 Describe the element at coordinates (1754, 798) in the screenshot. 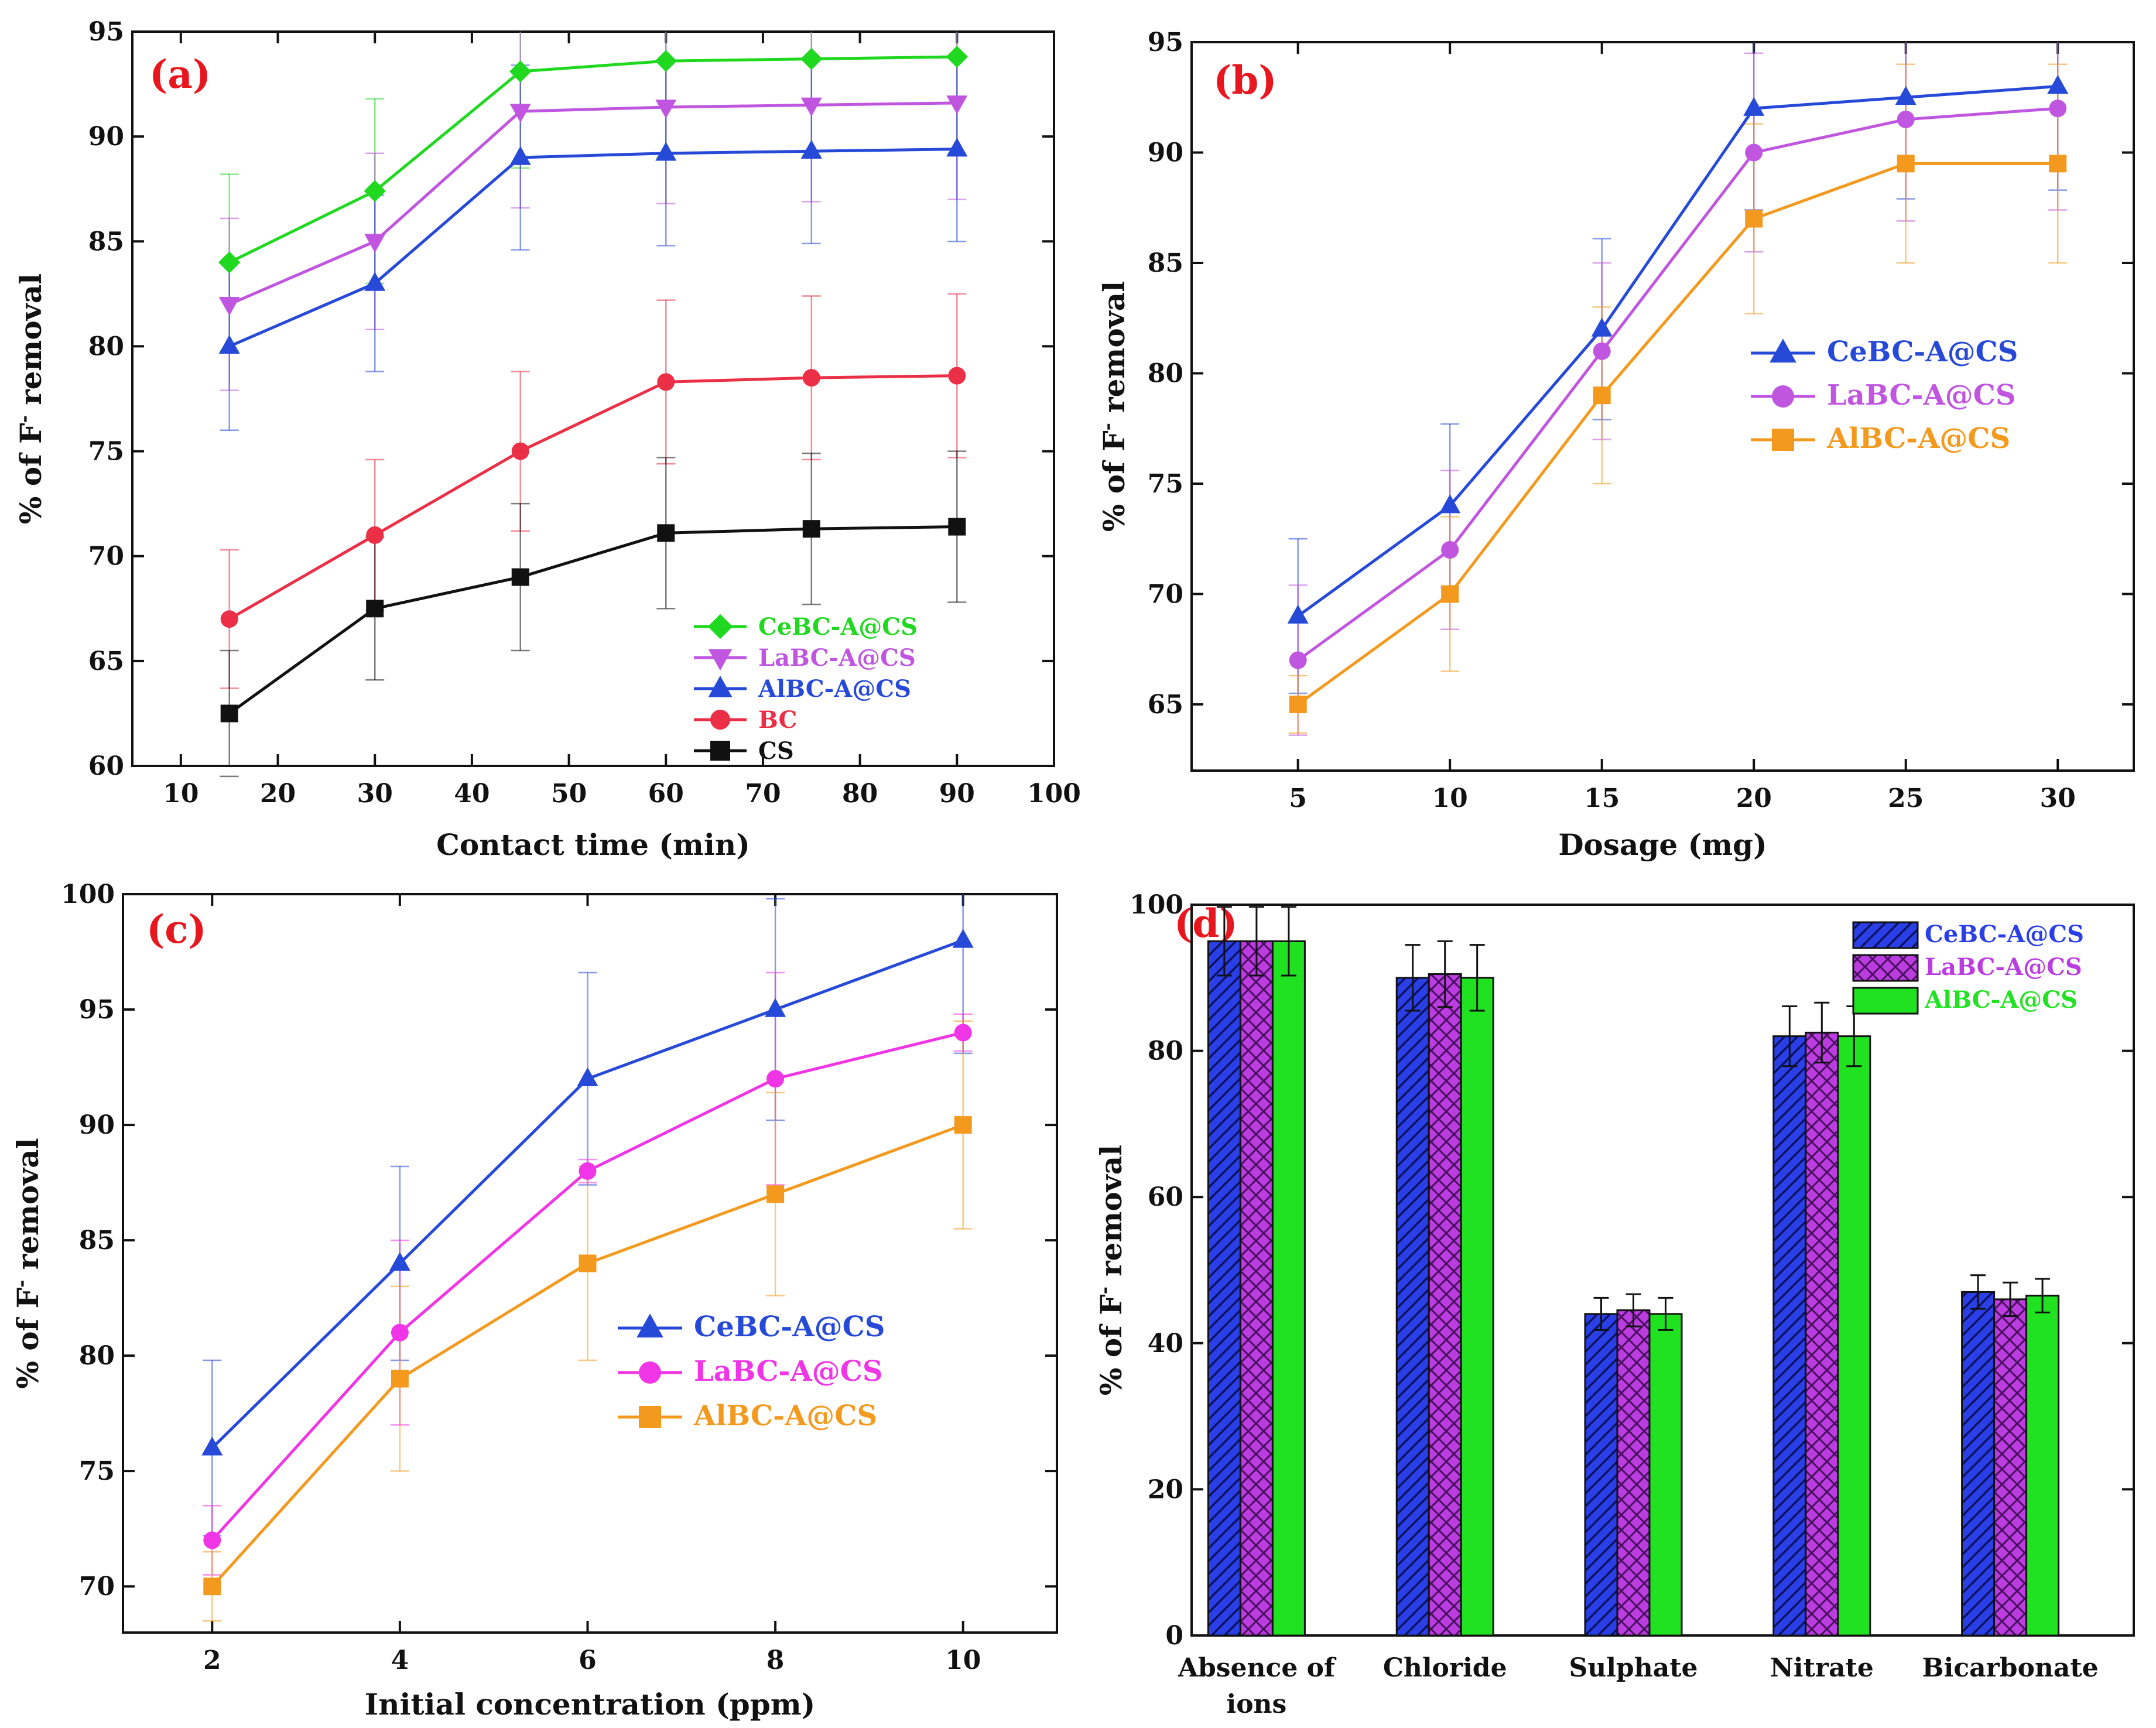

I see `x-tick-label: 20` at that location.